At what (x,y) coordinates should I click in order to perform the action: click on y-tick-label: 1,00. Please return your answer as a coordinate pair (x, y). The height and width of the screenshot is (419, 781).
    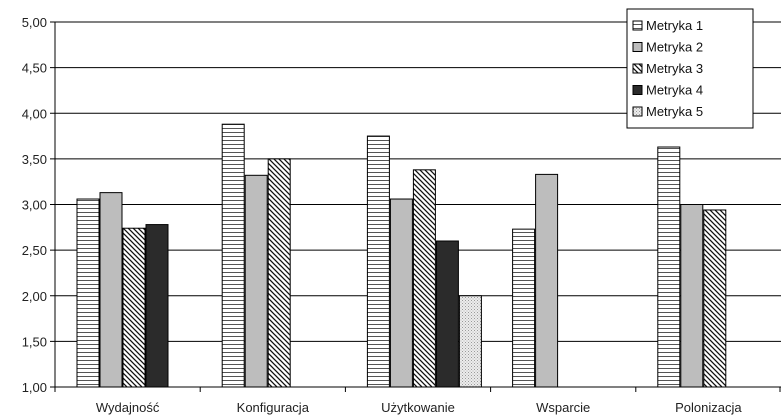
    Looking at the image, I should click on (34, 387).